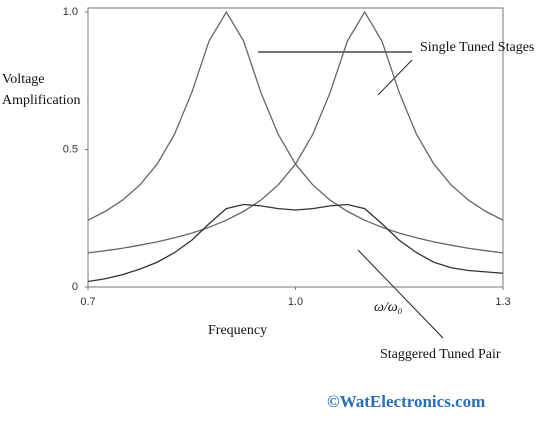 This screenshot has width=550, height=424. What do you see at coordinates (70, 12) in the screenshot?
I see `y-tick-label: 1.0` at bounding box center [70, 12].